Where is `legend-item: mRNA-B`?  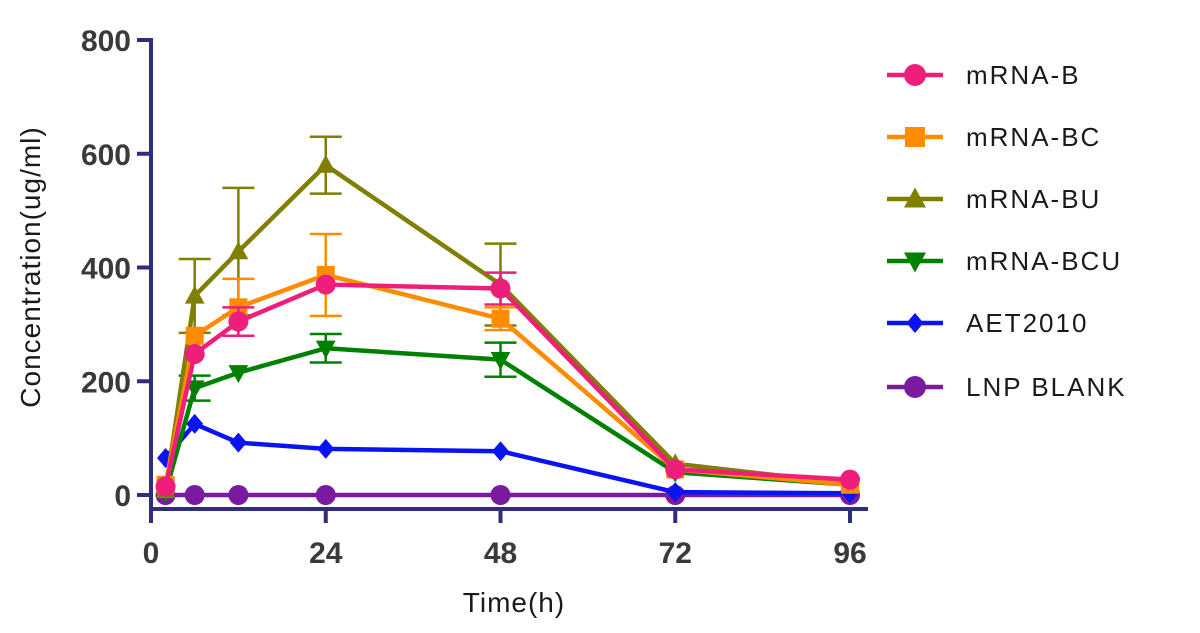
legend-item: mRNA-B is located at coordinates (984, 75).